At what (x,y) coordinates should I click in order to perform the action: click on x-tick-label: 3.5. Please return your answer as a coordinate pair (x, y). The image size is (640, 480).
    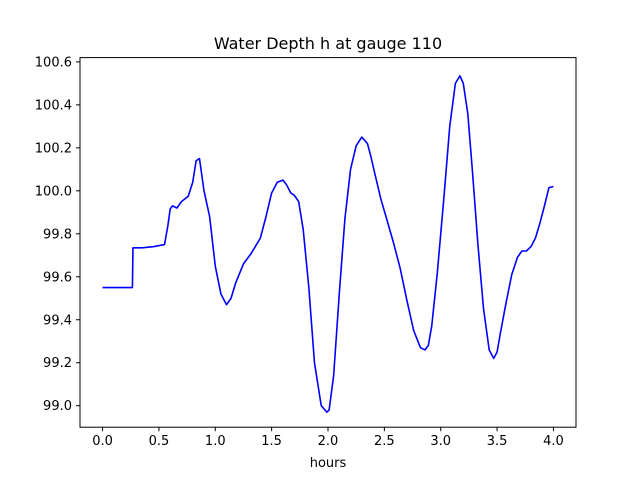
    Looking at the image, I should click on (497, 441).